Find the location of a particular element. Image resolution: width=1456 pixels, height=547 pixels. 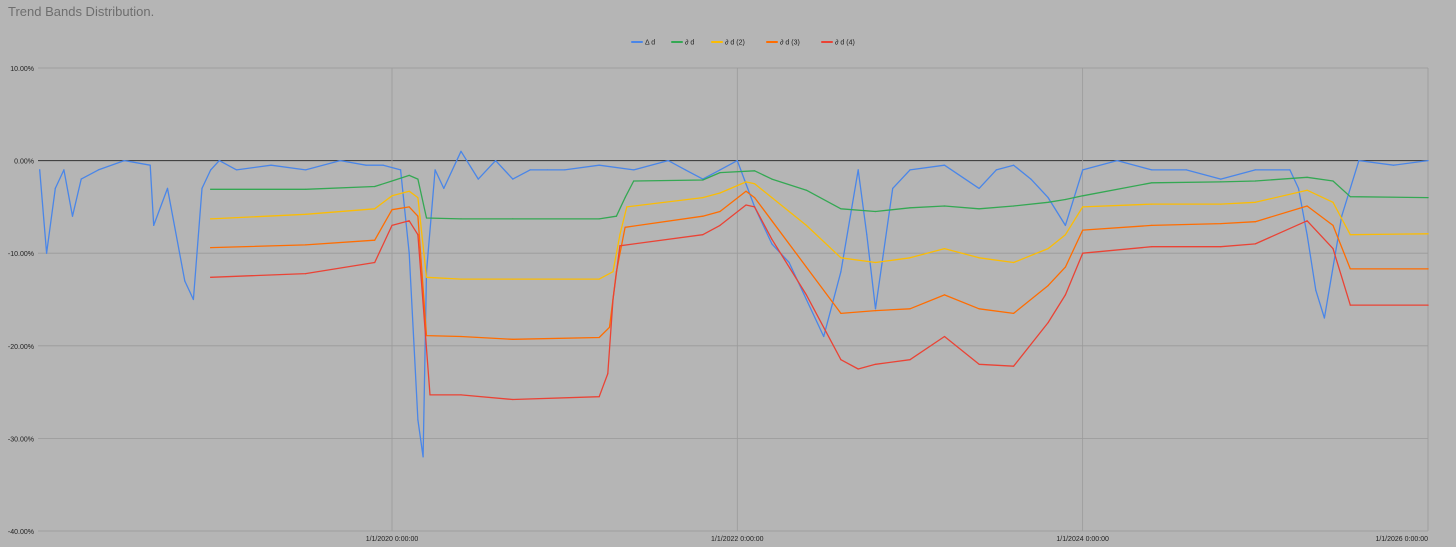

legend-item: ∂ d (3) is located at coordinates (783, 43).